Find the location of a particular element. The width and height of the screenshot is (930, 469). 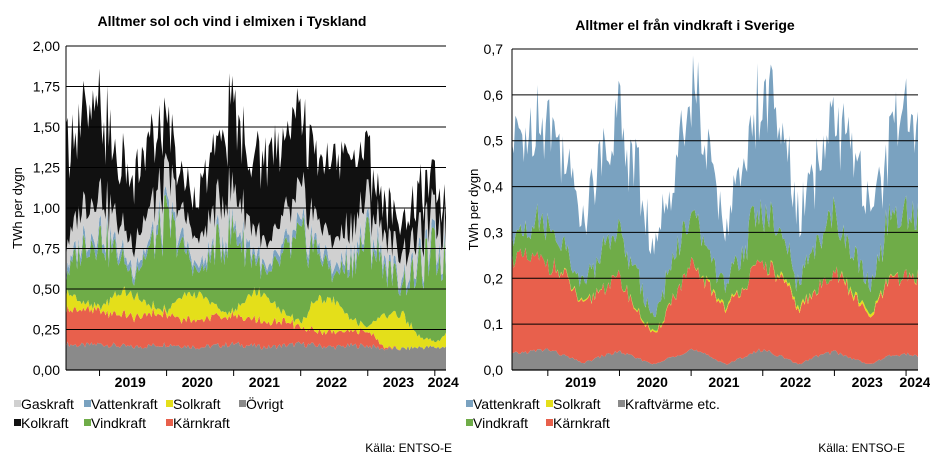

legend-label: Kolkraft is located at coordinates (45, 423).